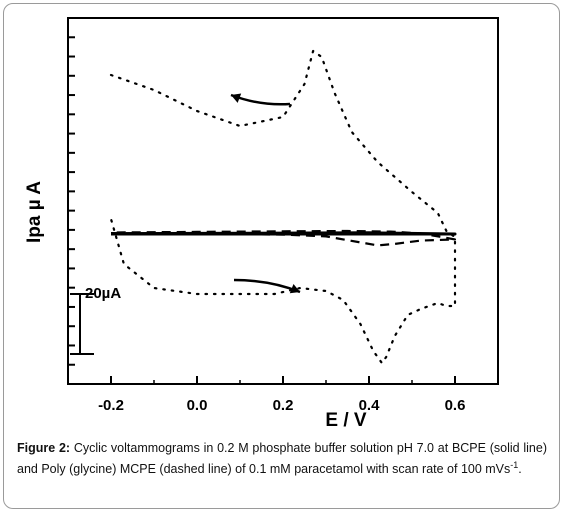  What do you see at coordinates (197, 405) in the screenshot?
I see `x-tick-label: 0.0` at bounding box center [197, 405].